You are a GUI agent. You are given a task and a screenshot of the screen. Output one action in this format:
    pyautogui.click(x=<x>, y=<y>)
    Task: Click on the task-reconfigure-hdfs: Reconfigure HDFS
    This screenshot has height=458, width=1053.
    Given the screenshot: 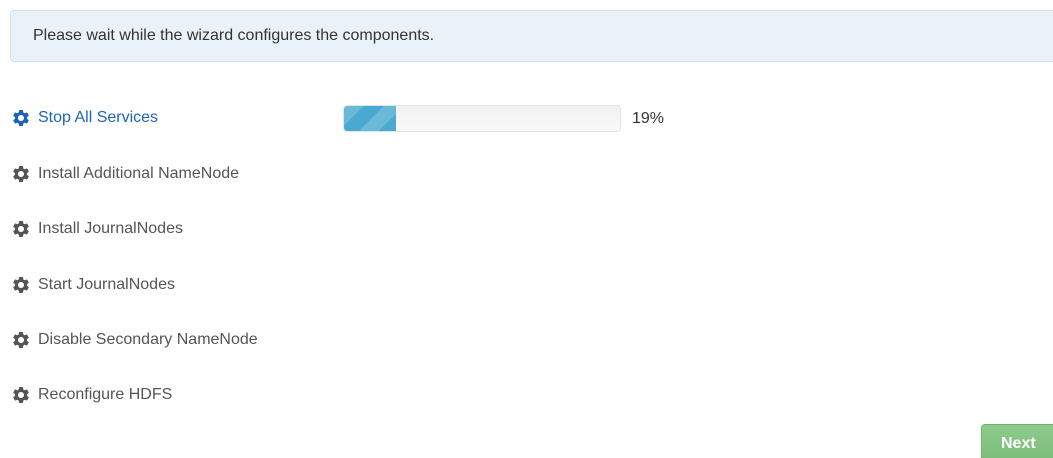 What is the action you would take?
    pyautogui.click(x=91, y=395)
    